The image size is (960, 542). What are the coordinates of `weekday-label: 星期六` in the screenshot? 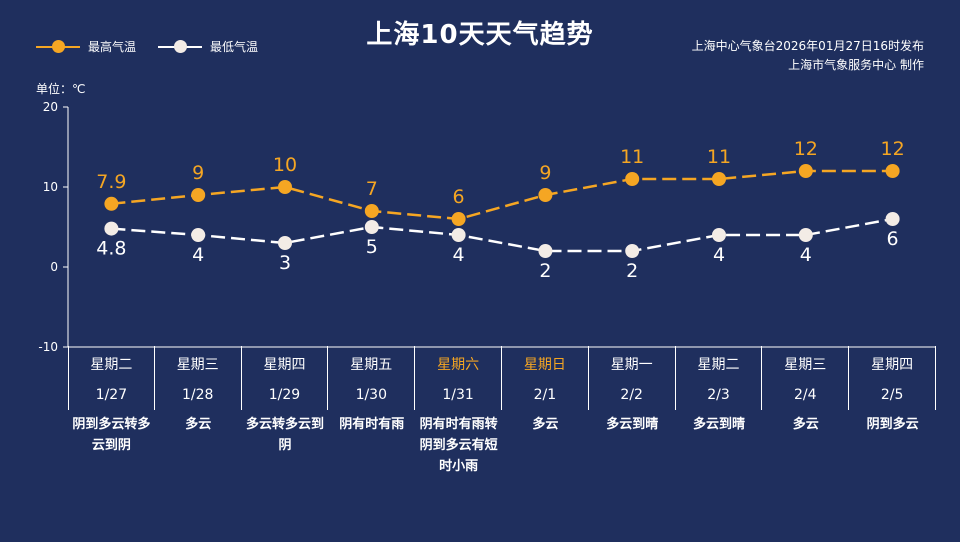 It's located at (458, 363).